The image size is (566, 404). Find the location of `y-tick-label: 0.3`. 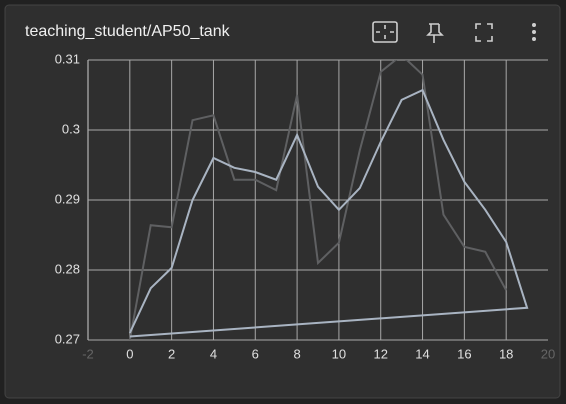

y-tick-label: 0.3 is located at coordinates (71, 128).